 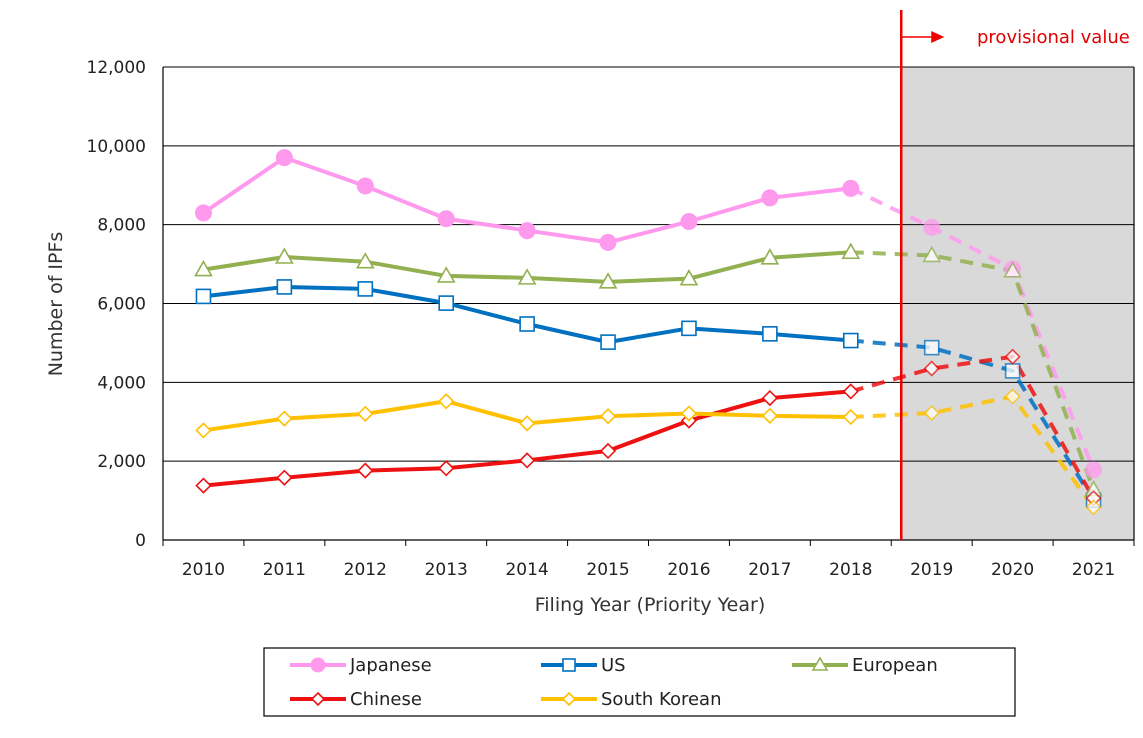 I want to click on x-tick-label: 2013, so click(x=446, y=570).